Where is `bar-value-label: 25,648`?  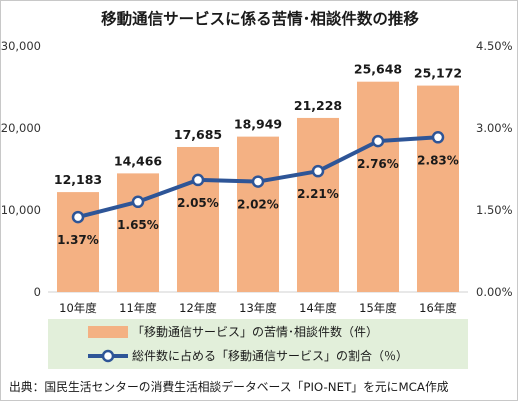
bar-value-label: 25,648 is located at coordinates (378, 69).